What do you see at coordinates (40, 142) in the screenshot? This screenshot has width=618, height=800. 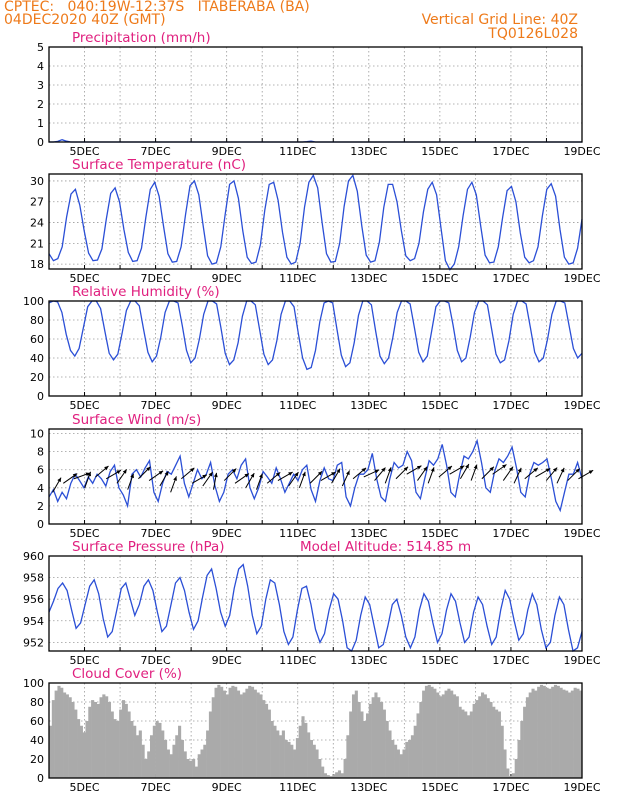 I see `precipitation-y-tick: 0` at bounding box center [40, 142].